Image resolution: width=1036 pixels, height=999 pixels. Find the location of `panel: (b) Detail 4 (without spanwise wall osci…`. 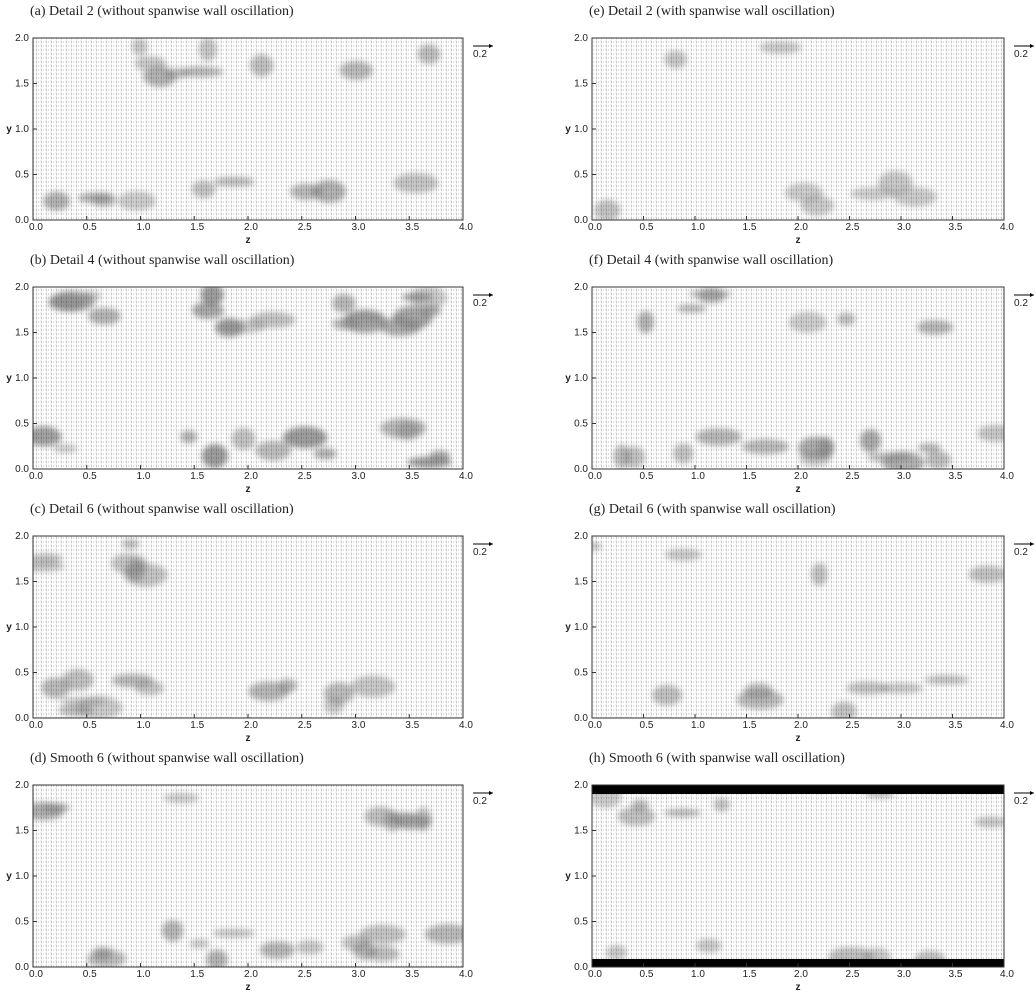

panel: (b) Detail 4 (without spanwise wall osci… is located at coordinates (249, 374).